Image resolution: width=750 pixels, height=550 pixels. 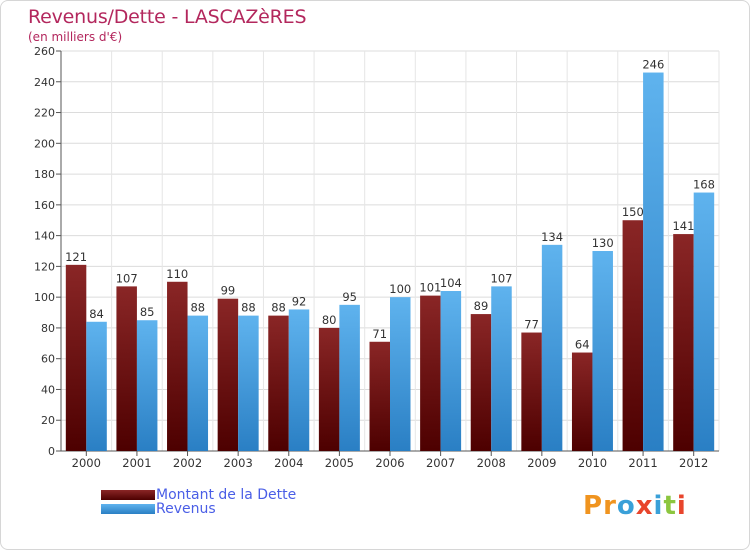 I want to click on bar-revenue-2008, so click(x=501, y=368).